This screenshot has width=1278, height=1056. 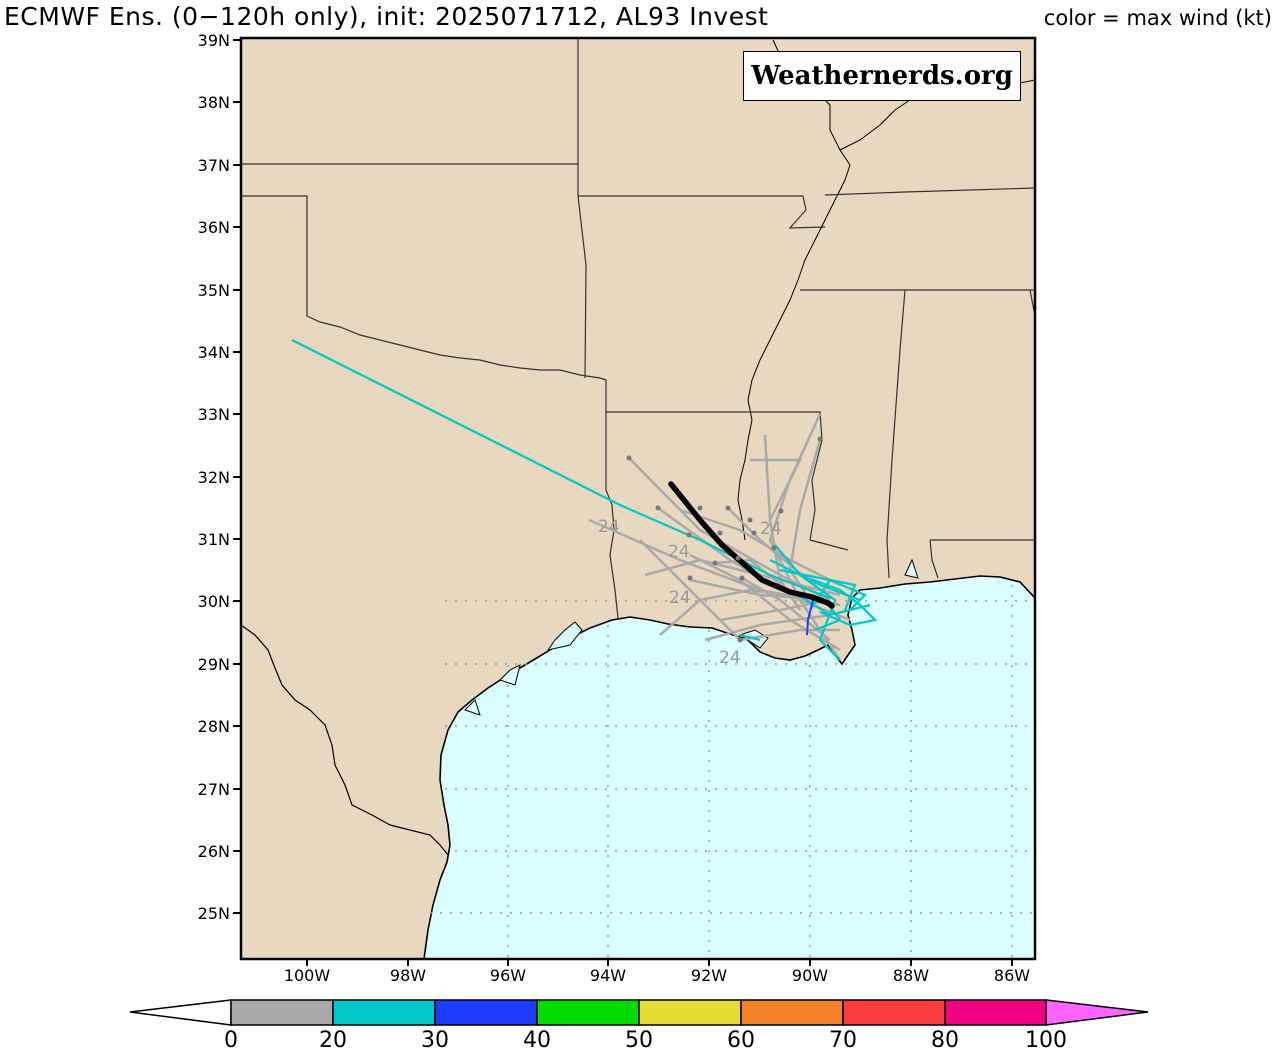 I want to click on lat-label: 29N, so click(x=213, y=664).